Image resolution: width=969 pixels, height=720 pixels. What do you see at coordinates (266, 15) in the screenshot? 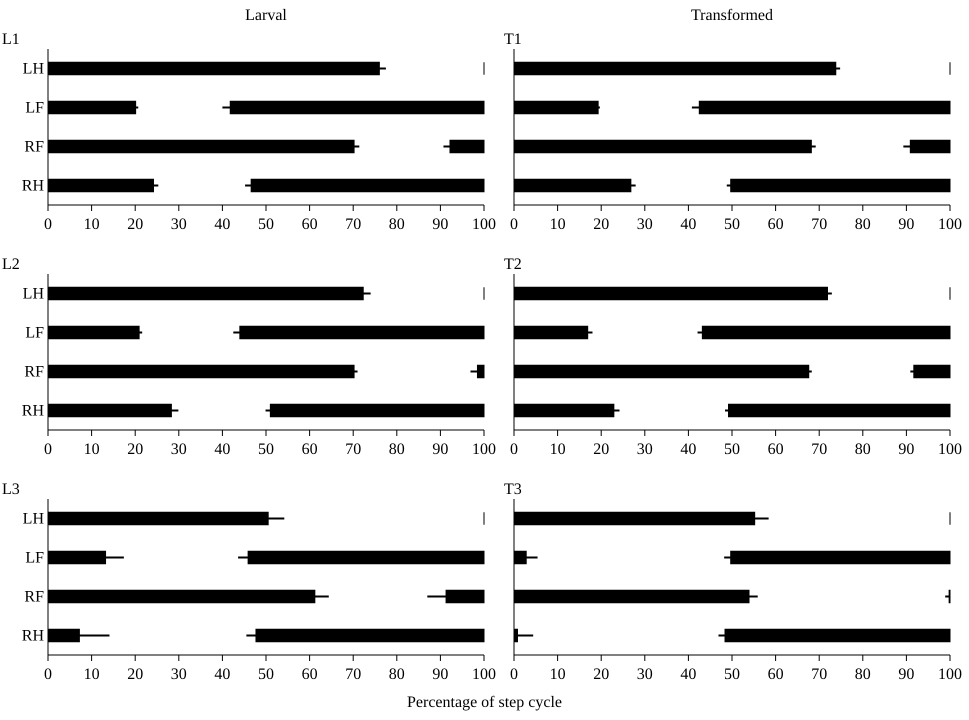
I see `chart-title: Larval` at bounding box center [266, 15].